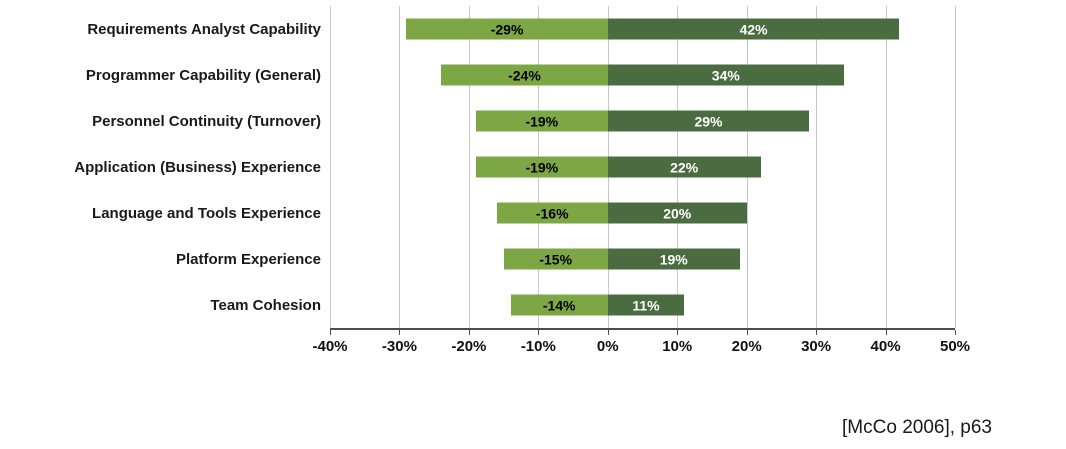  What do you see at coordinates (753, 29) in the screenshot?
I see `positive-bar: 42%` at bounding box center [753, 29].